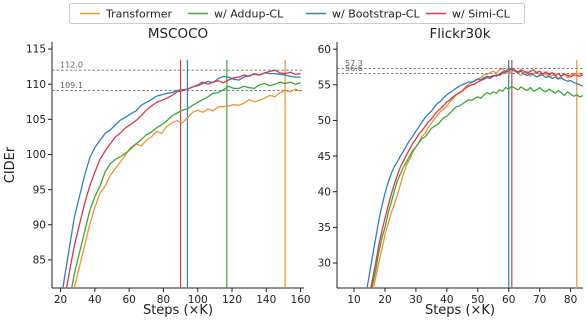  Describe the element at coordinates (324, 157) in the screenshot. I see `y-tick-label: 45` at that location.